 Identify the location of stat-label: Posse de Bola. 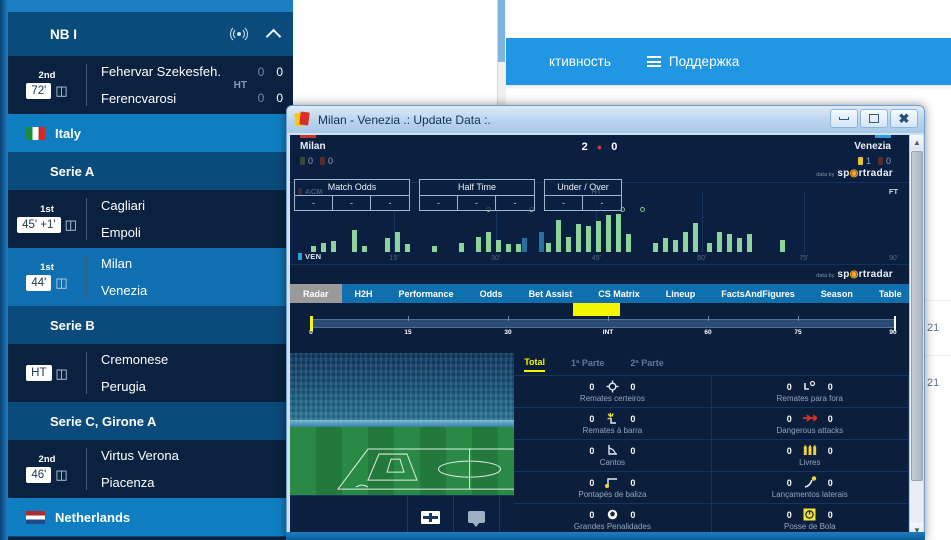
(810, 526).